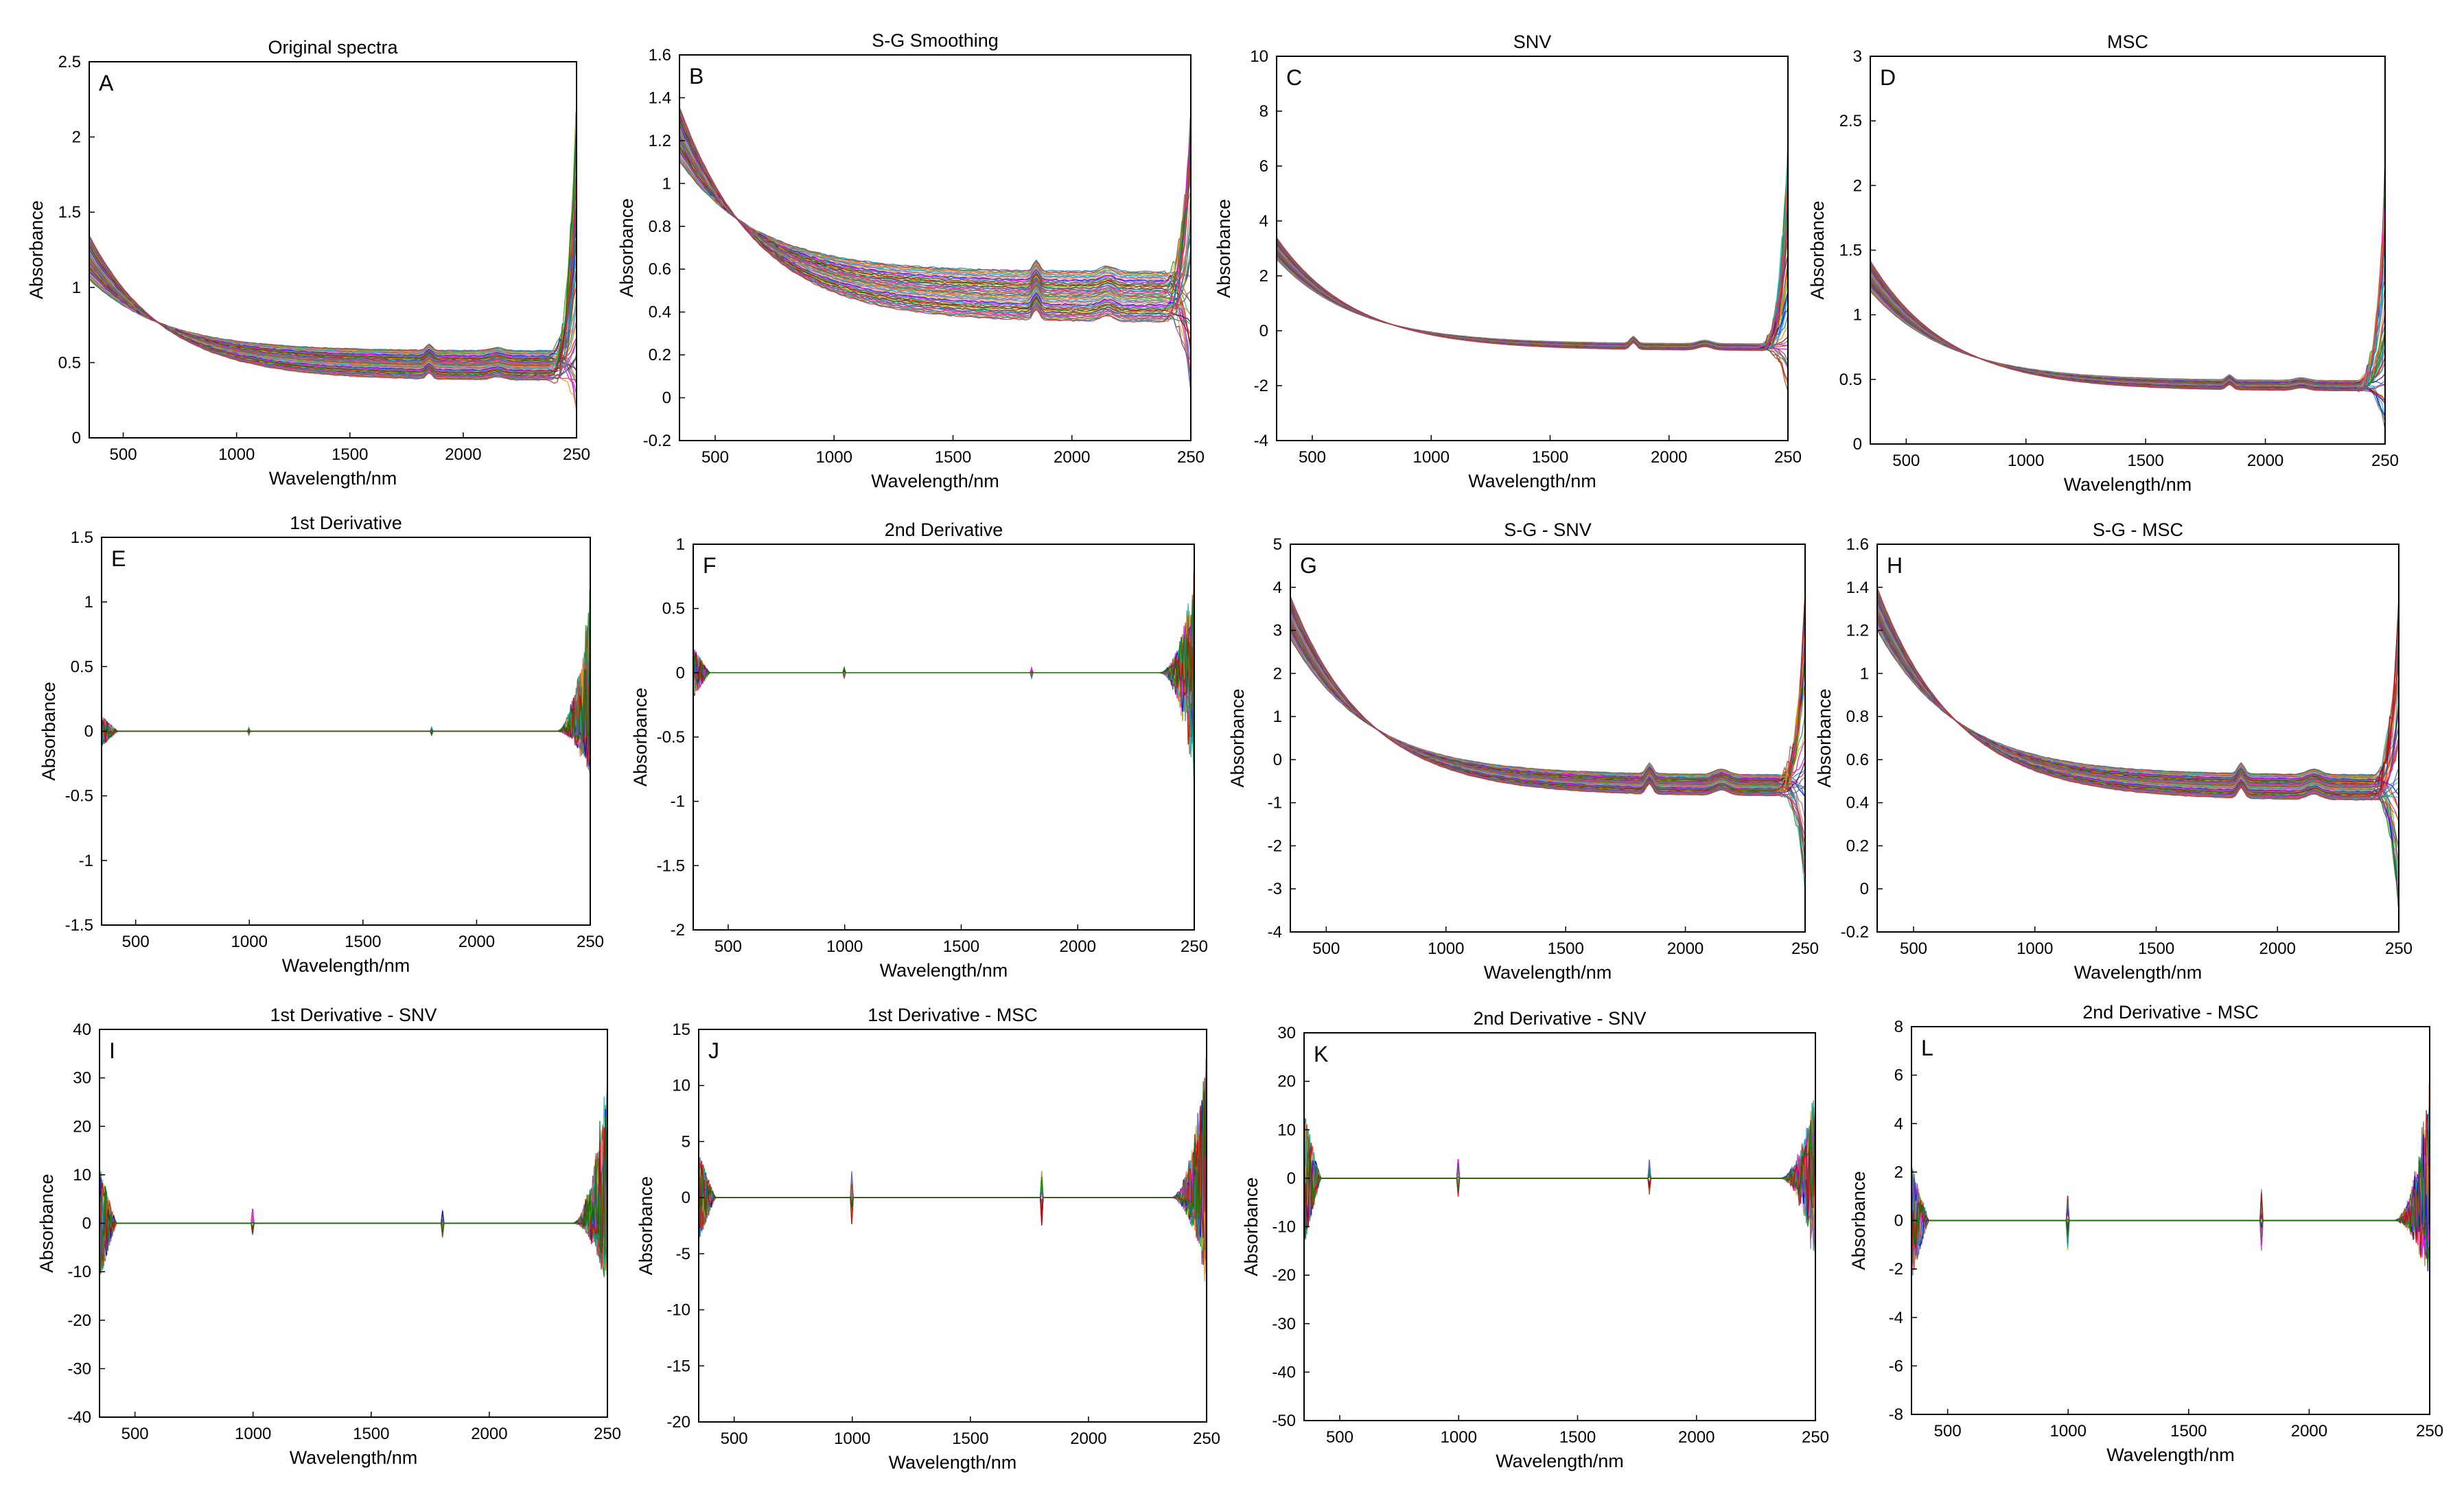  Describe the element at coordinates (683, 1254) in the screenshot. I see `y-tick-label: -5` at that location.